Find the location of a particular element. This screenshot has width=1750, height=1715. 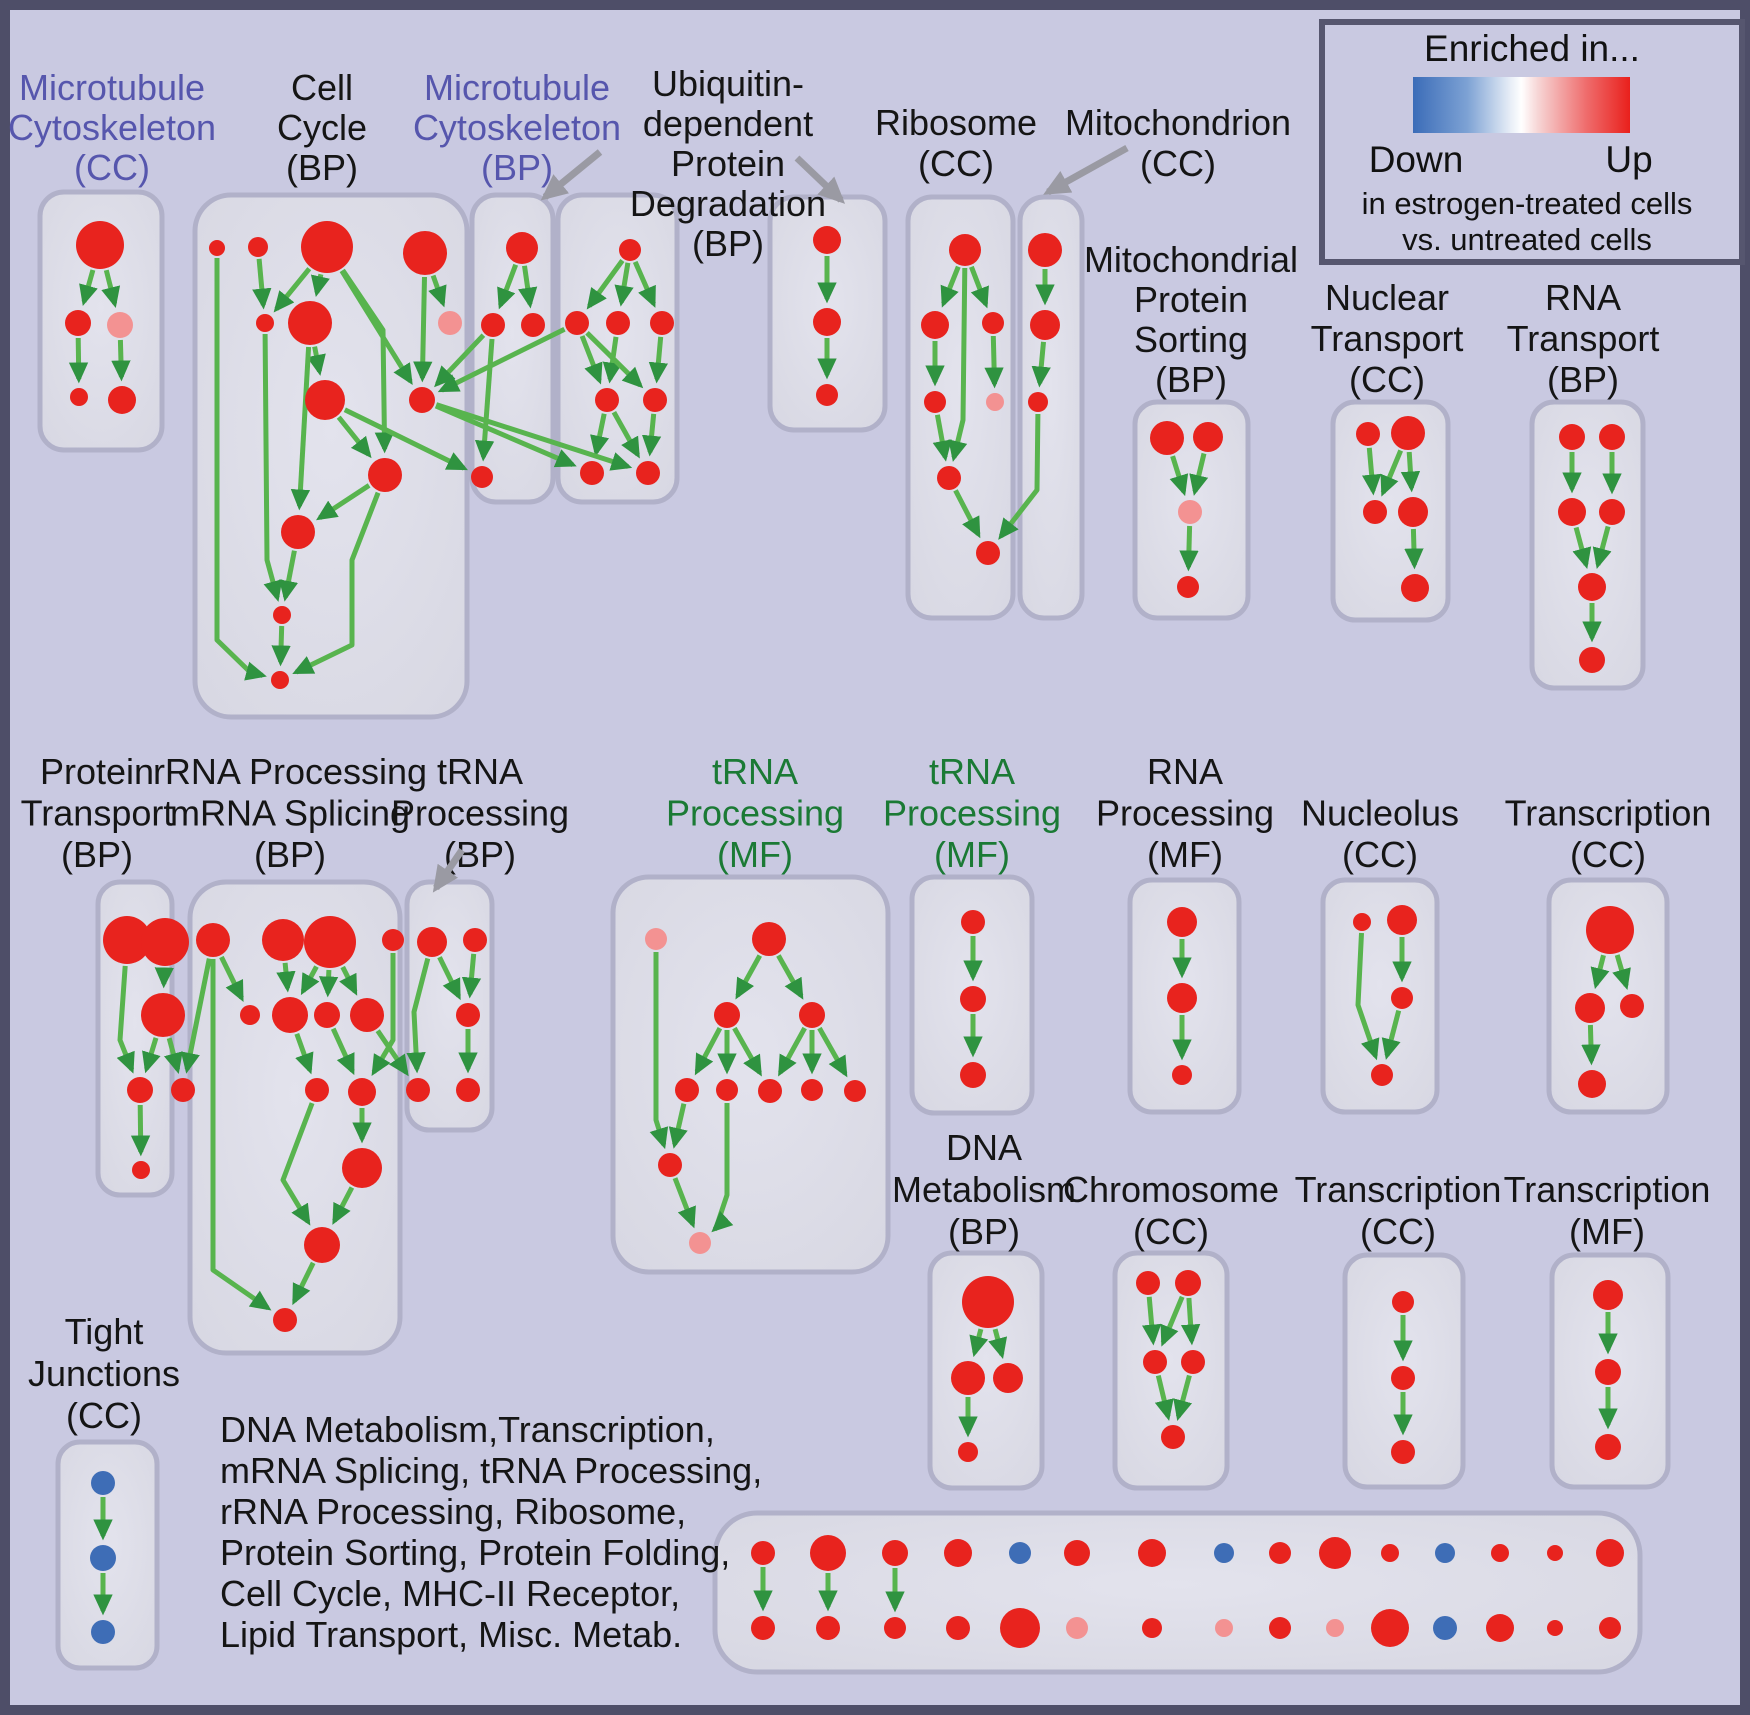

cluster-label-nucleolus: (CC) is located at coordinates (1380, 854).